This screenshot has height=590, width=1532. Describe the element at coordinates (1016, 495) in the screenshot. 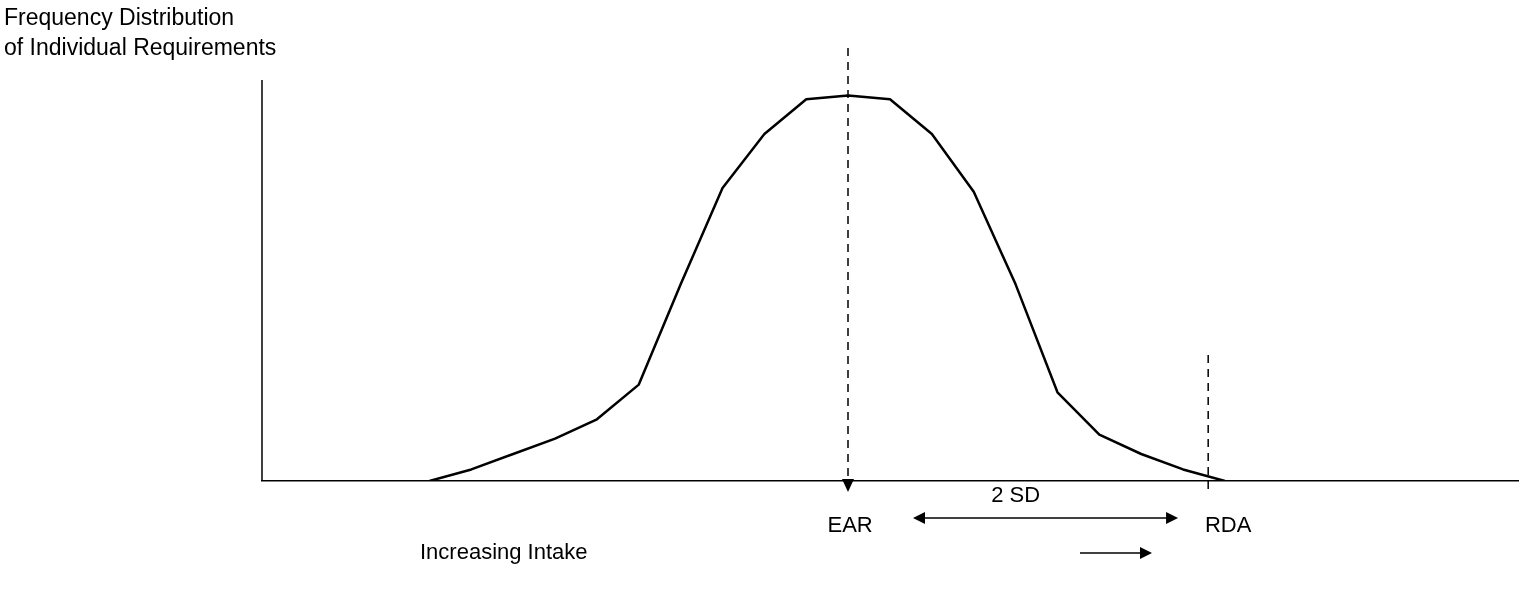

I see `text: 2 SD` at that location.